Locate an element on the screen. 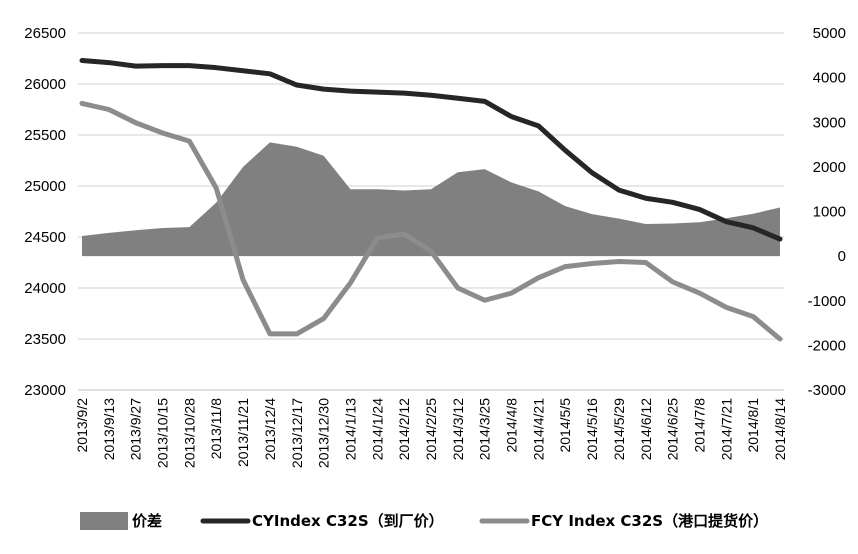  left-tick-label: 25000 is located at coordinates (45, 186).